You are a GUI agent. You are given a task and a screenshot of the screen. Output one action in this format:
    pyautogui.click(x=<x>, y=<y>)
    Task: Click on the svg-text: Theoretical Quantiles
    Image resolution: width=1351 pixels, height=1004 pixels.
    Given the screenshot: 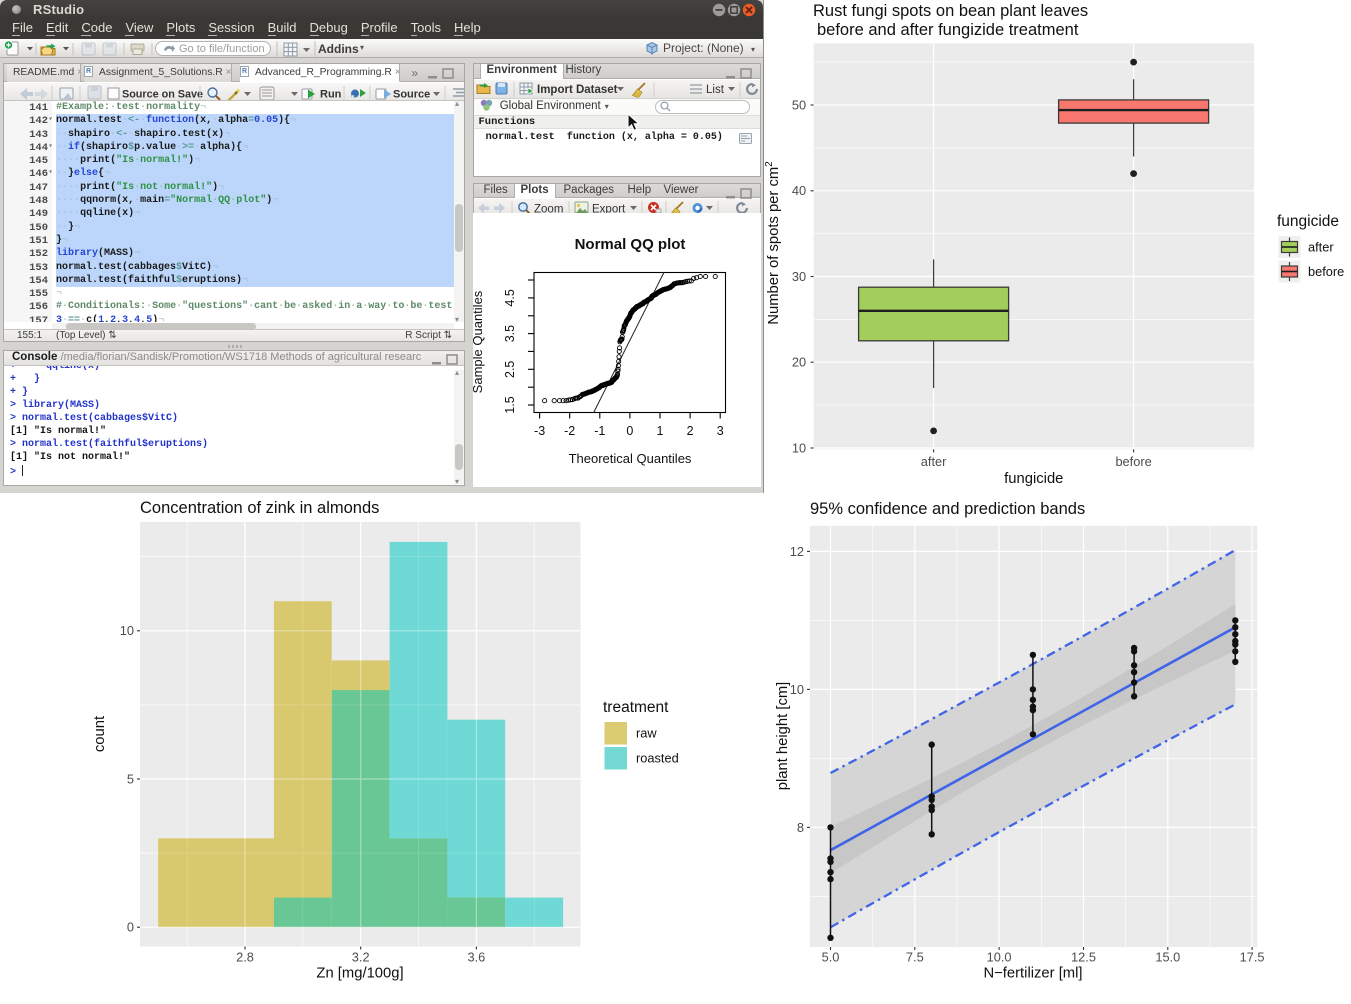 What is the action you would take?
    pyautogui.click(x=630, y=458)
    